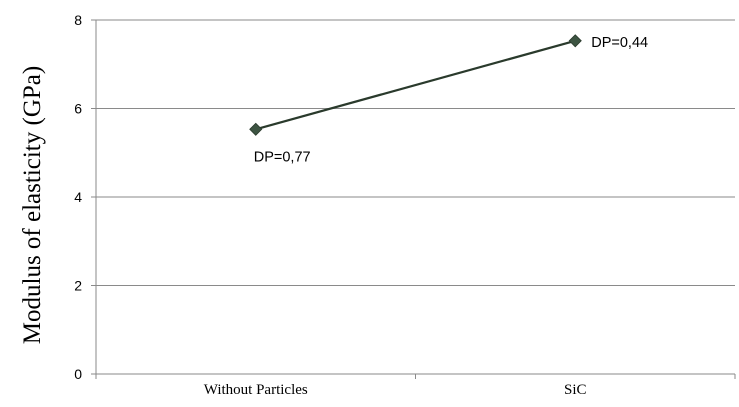 This screenshot has width=739, height=407. What do you see at coordinates (78, 286) in the screenshot?
I see `y-tick-label-2: 2` at bounding box center [78, 286].